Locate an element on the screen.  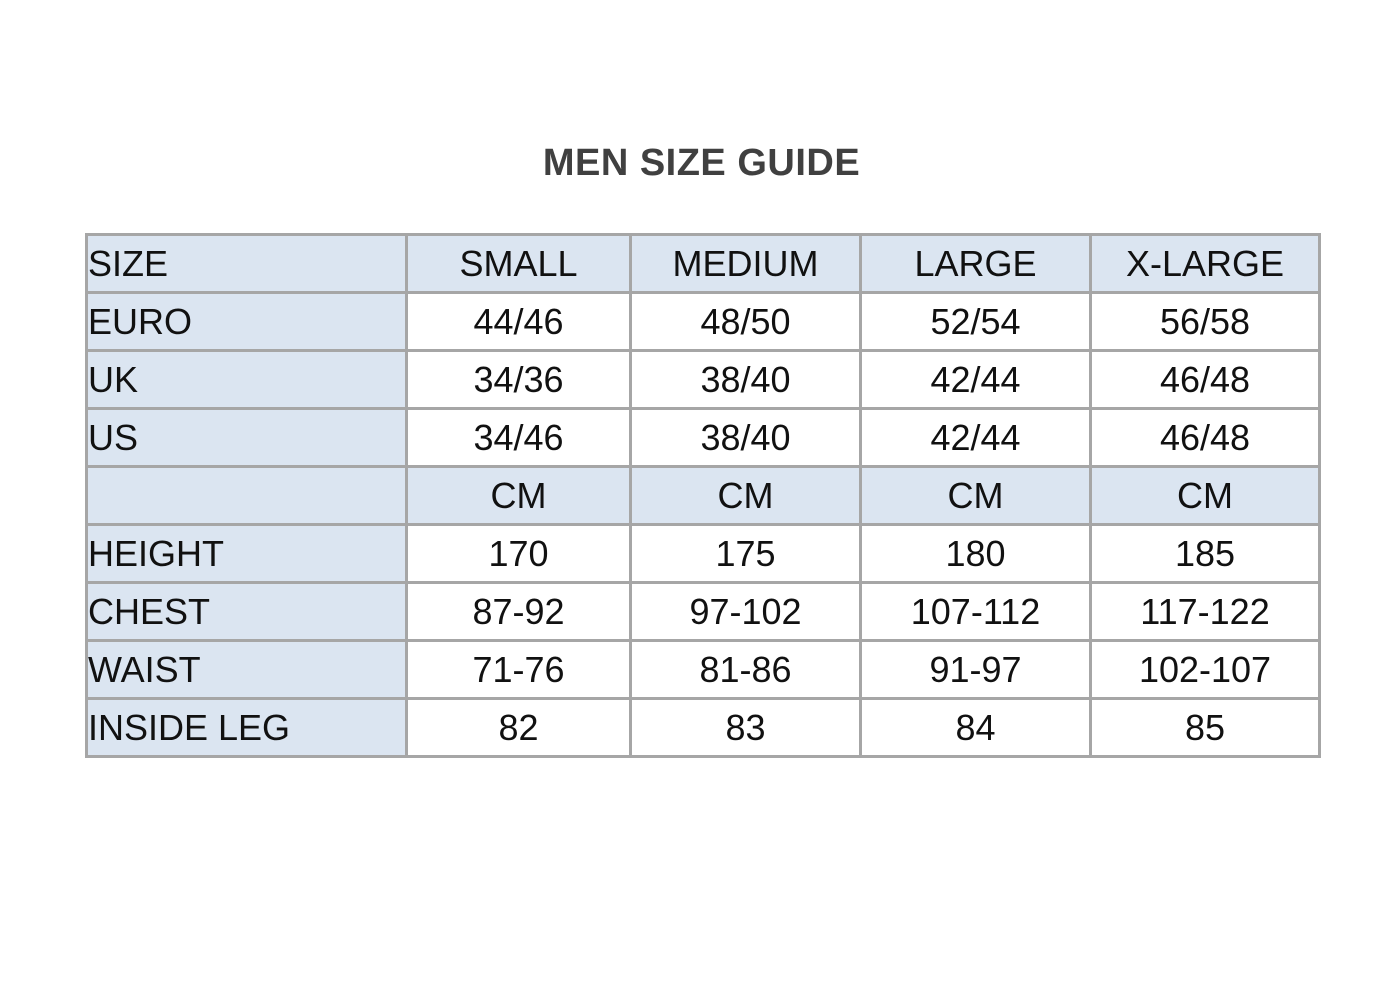
row-label: EURO is located at coordinates (246, 321).